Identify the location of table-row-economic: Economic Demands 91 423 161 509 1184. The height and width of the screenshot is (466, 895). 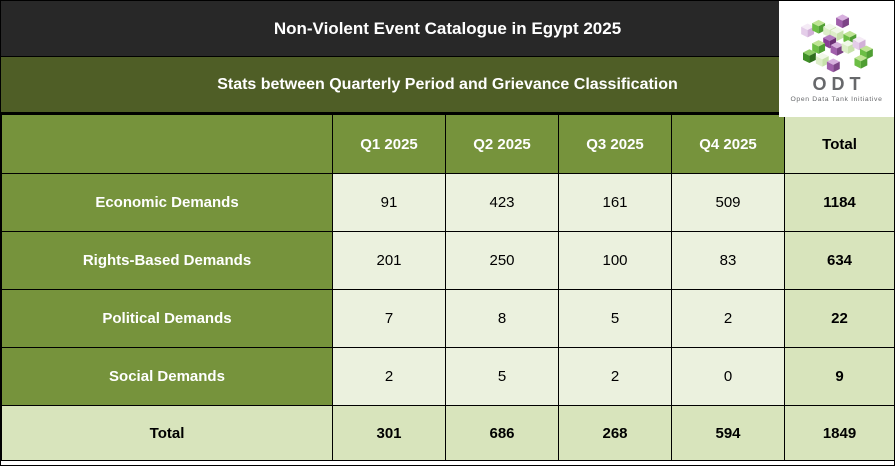
(447, 202).